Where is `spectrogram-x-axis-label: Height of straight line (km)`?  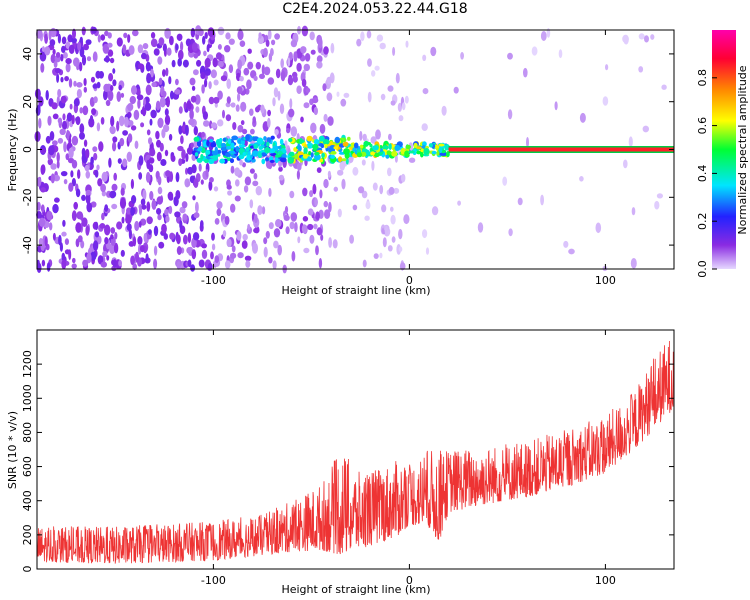 spectrogram-x-axis-label: Height of straight line (km) is located at coordinates (355, 290).